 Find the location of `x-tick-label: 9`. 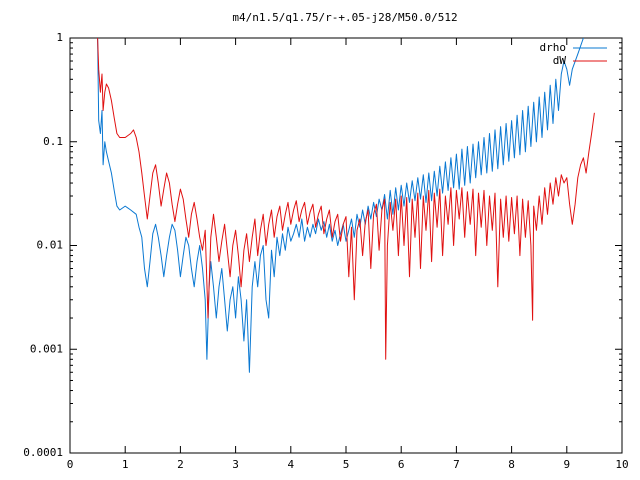

x-tick-label: 9 is located at coordinates (566, 464).